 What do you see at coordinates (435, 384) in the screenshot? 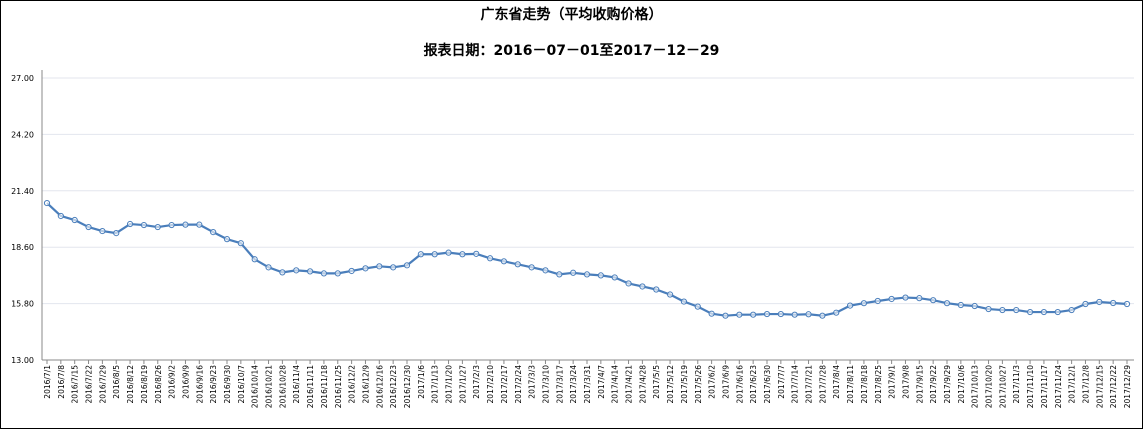
I see `x-tick-label: 2017/1/13` at bounding box center [435, 384].